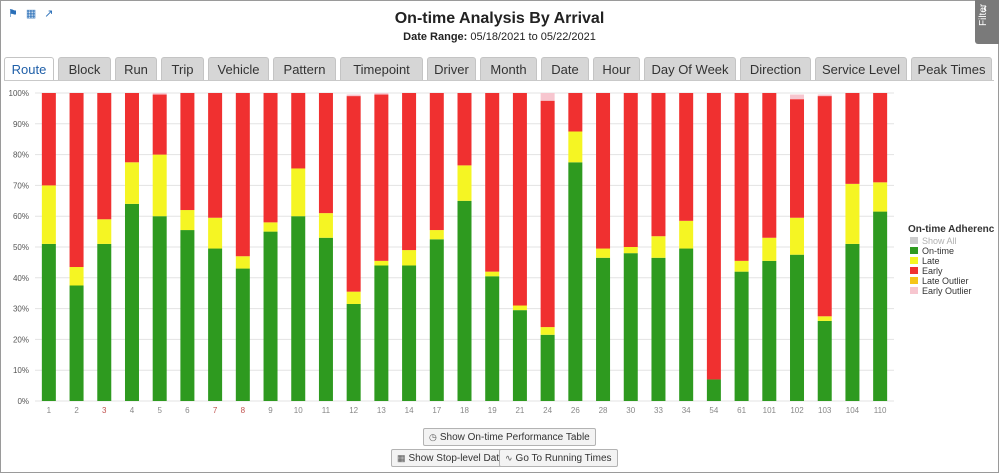 The width and height of the screenshot is (999, 473). What do you see at coordinates (939, 241) in the screenshot?
I see `legend-item-show-all: Show All` at bounding box center [939, 241].